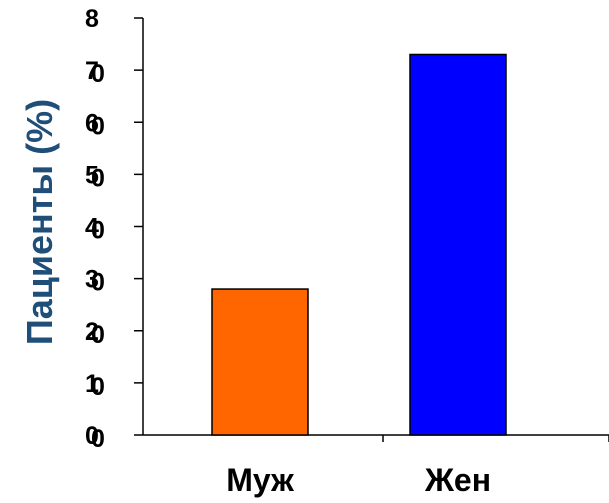 This screenshot has height=503, width=609. What do you see at coordinates (92, 19) in the screenshot?
I see `y-tick-label: 8` at bounding box center [92, 19].